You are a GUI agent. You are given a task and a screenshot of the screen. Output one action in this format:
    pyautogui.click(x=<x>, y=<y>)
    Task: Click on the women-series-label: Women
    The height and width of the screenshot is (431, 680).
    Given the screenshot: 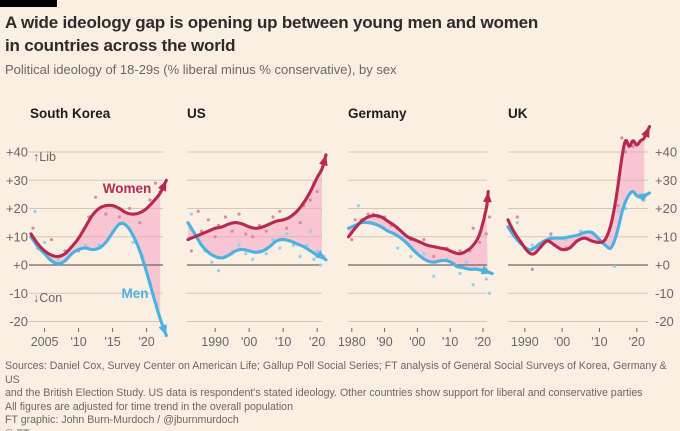 What is the action you would take?
    pyautogui.click(x=127, y=188)
    